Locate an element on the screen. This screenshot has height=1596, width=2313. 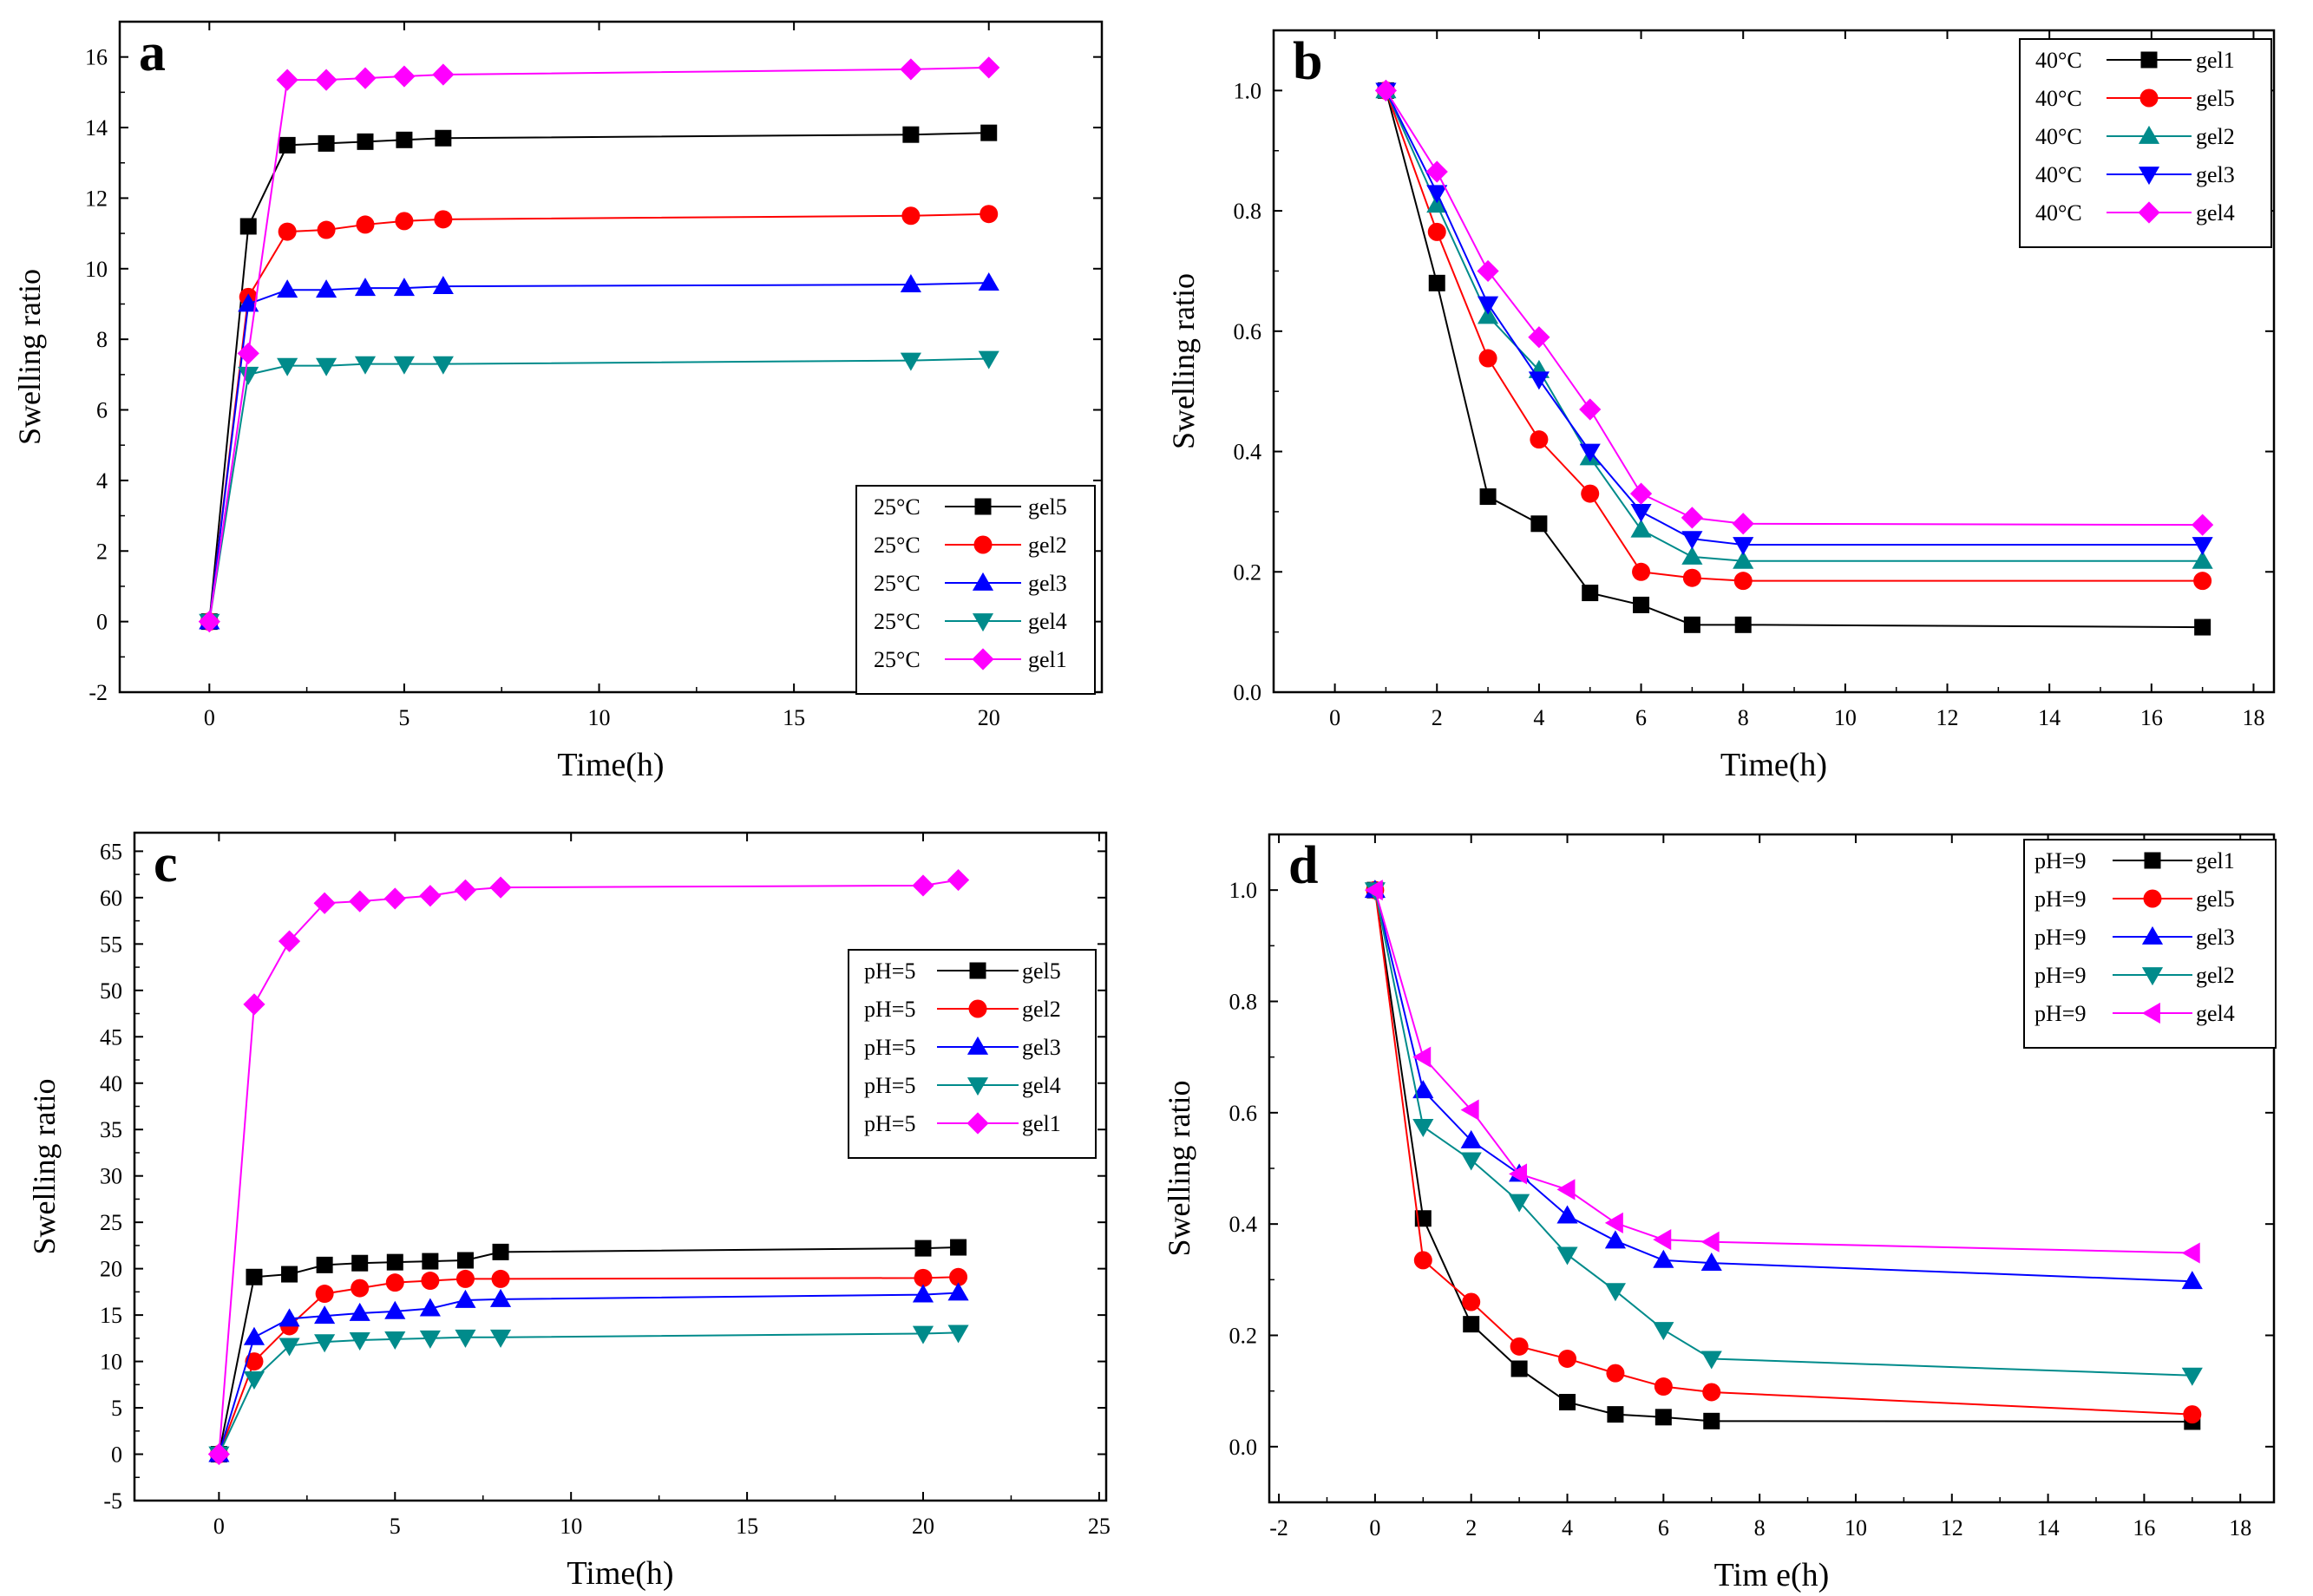
legend-label: gel5 is located at coordinates (1041, 971).